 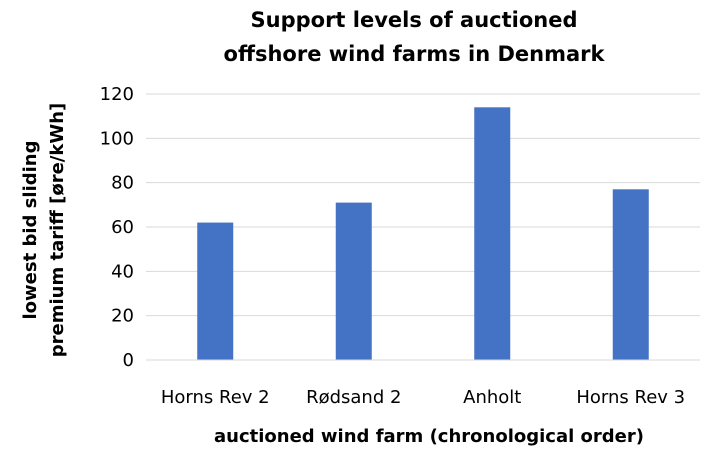 I want to click on y-axis-label-line-1: lowest bid sliding, so click(x=30, y=230).